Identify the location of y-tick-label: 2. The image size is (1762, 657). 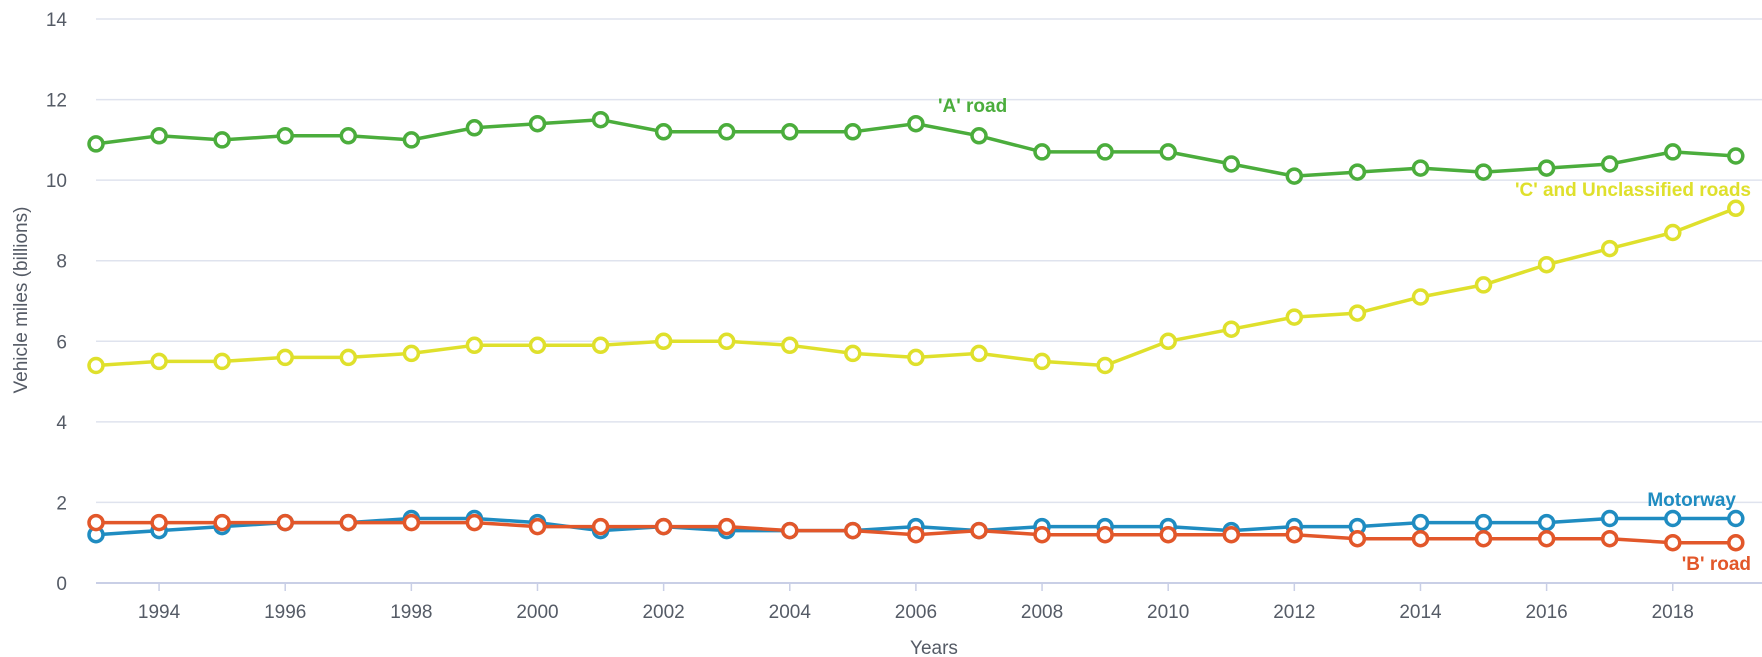
(61, 503).